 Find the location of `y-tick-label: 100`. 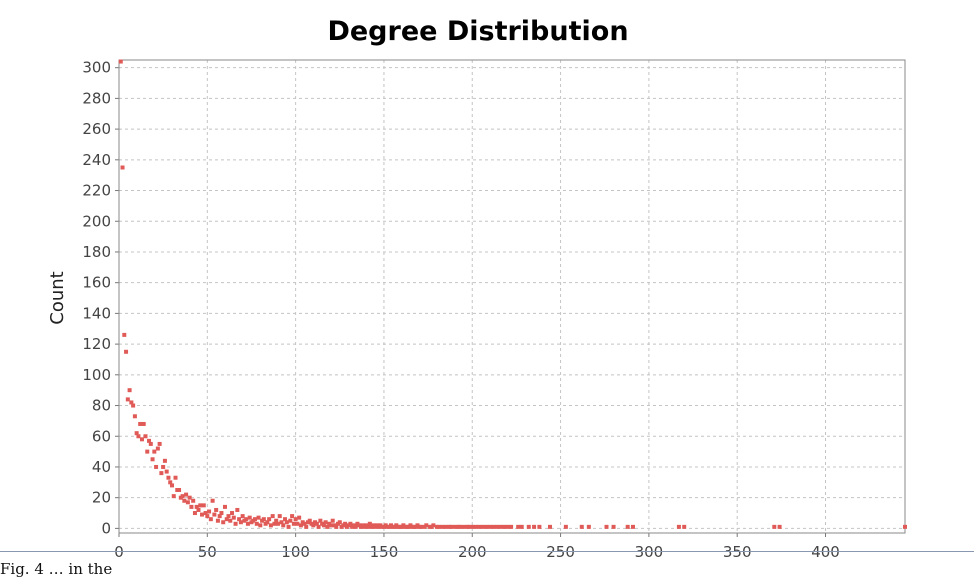

y-tick-label: 100 is located at coordinates (96, 375).